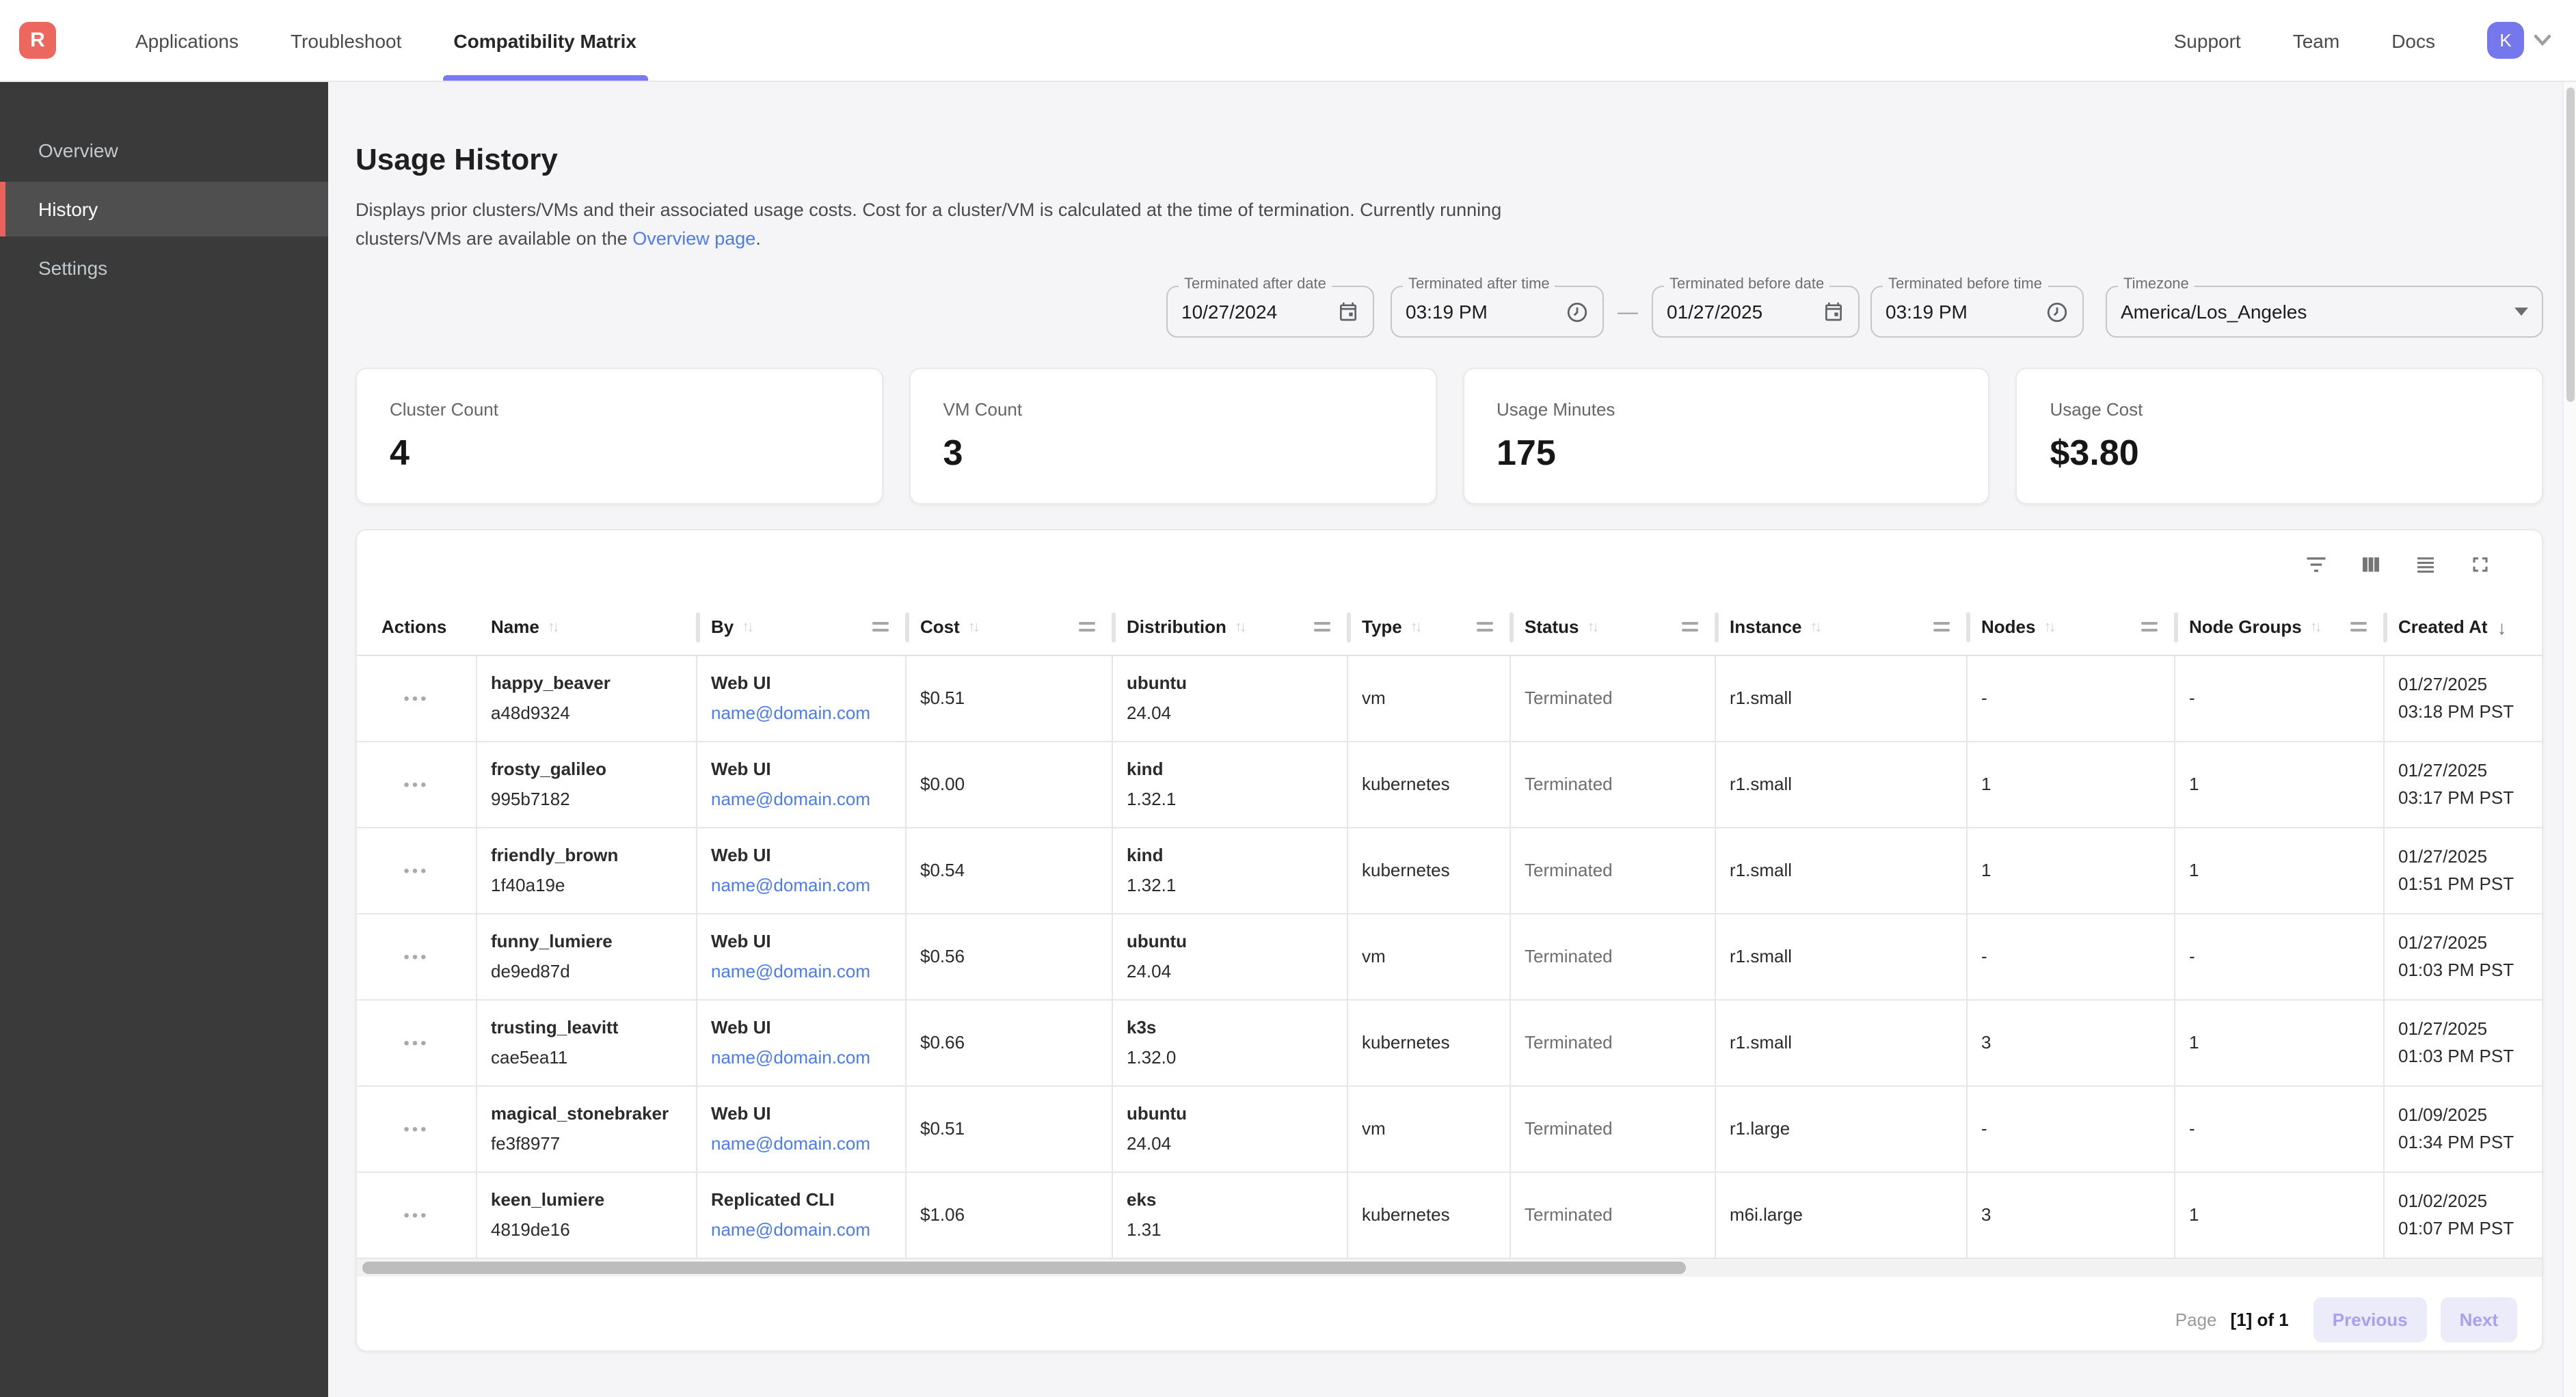 The image size is (2576, 1397). What do you see at coordinates (544, 40) in the screenshot?
I see `tab-compatibility-matrix: Compatibility Matrix` at bounding box center [544, 40].